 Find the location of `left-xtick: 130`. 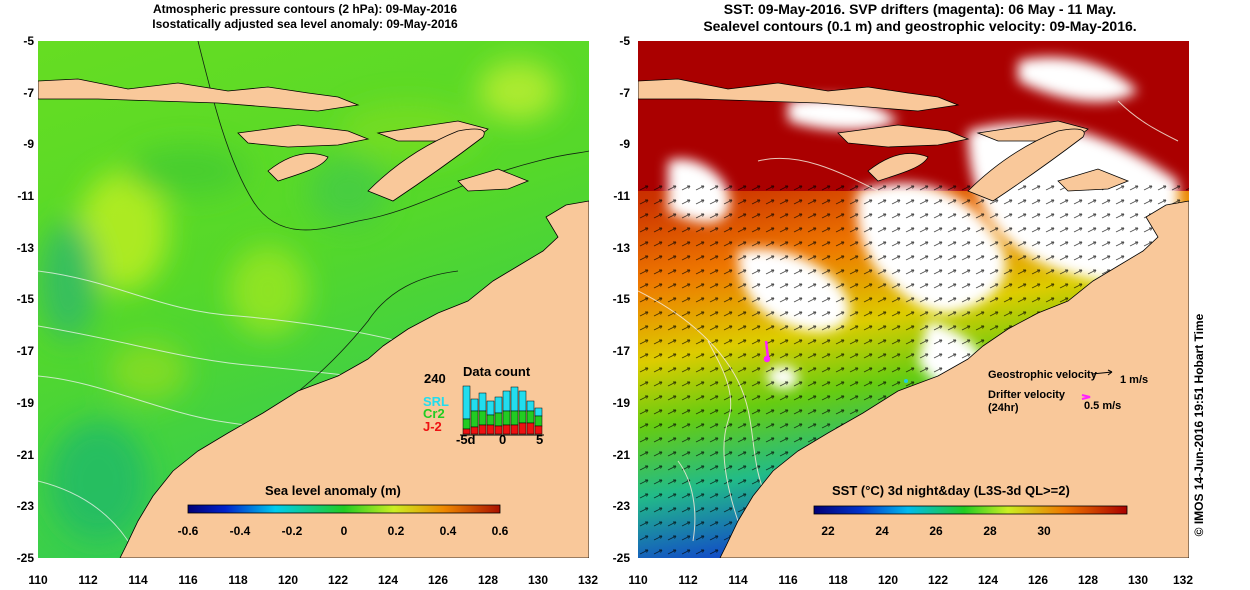

left-xtick: 130 is located at coordinates (538, 580).